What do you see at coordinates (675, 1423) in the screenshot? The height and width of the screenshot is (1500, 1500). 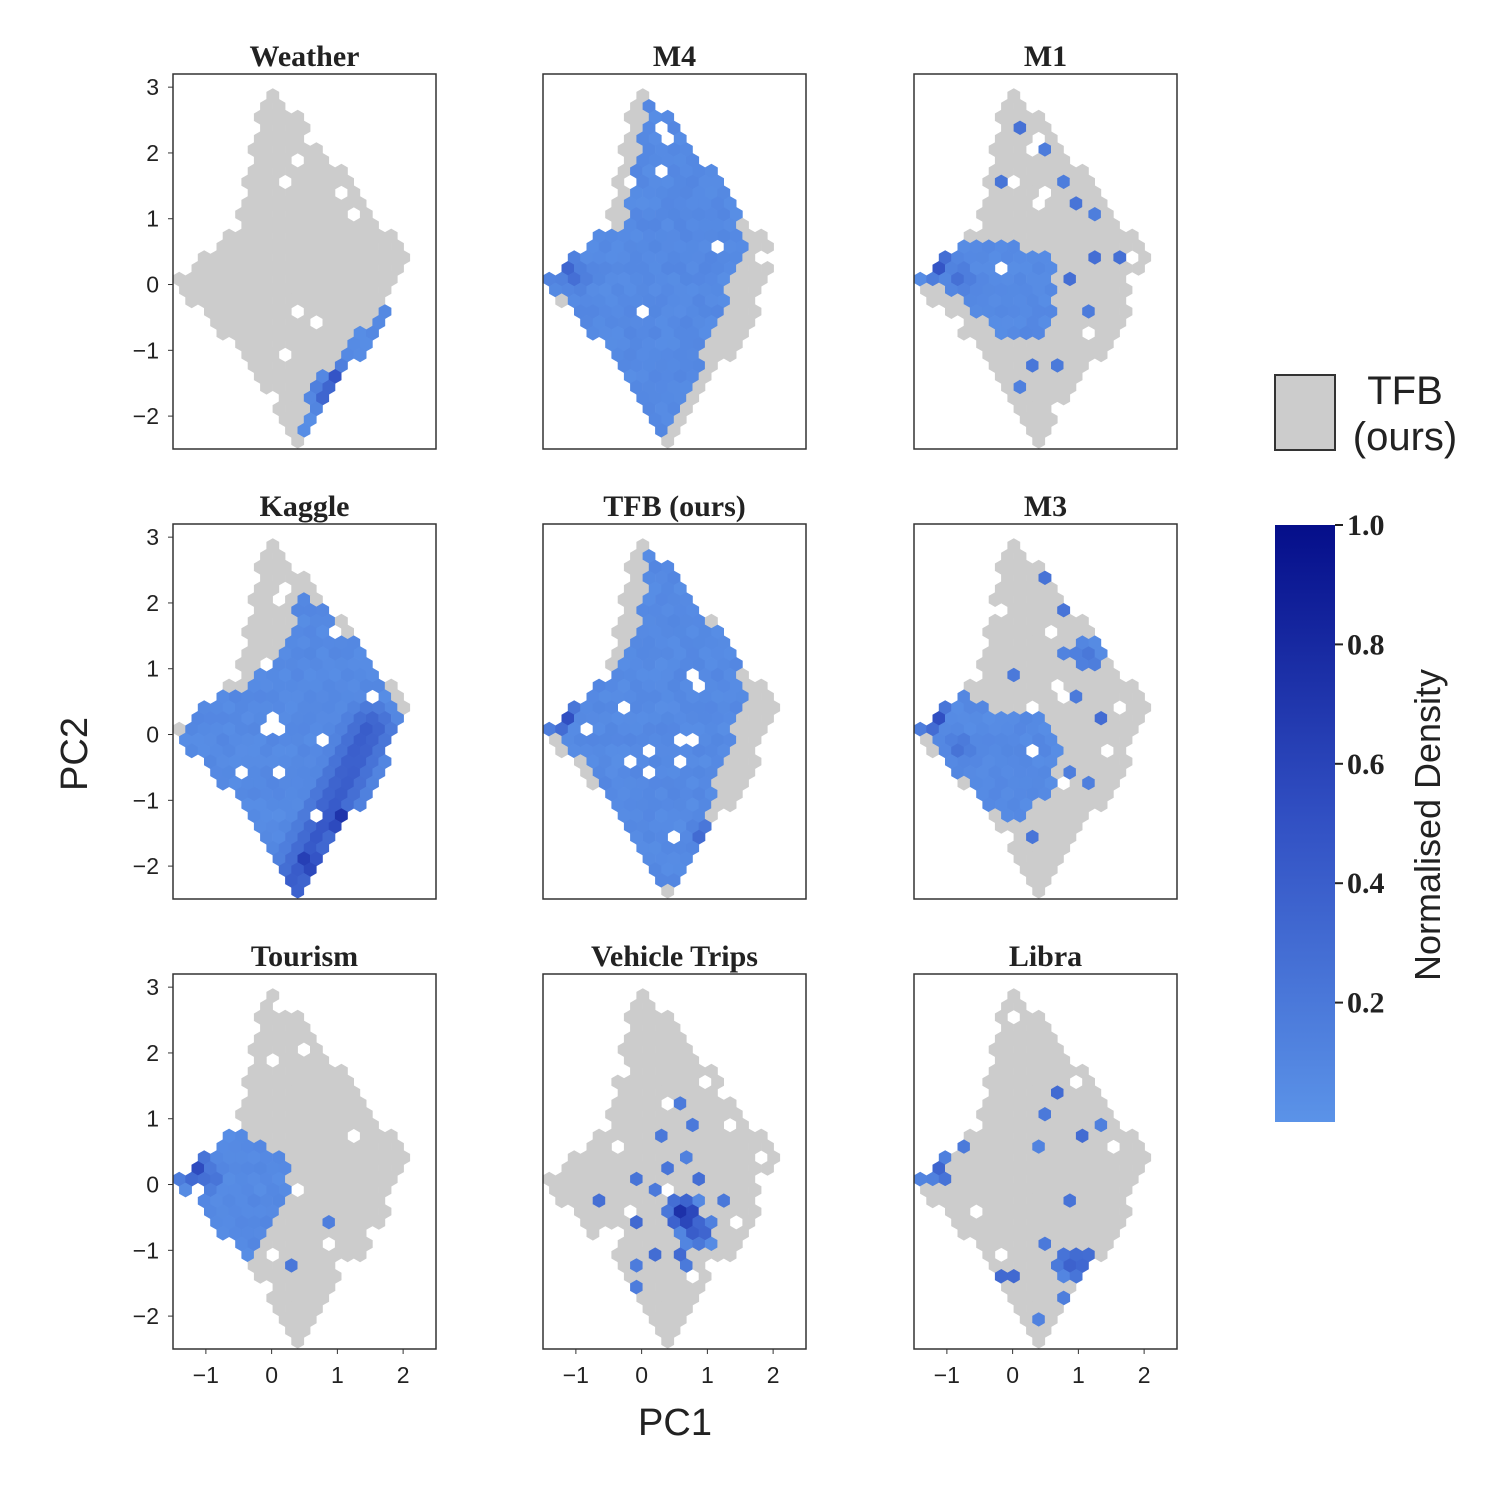 I see `x-axis-label: PC1` at bounding box center [675, 1423].